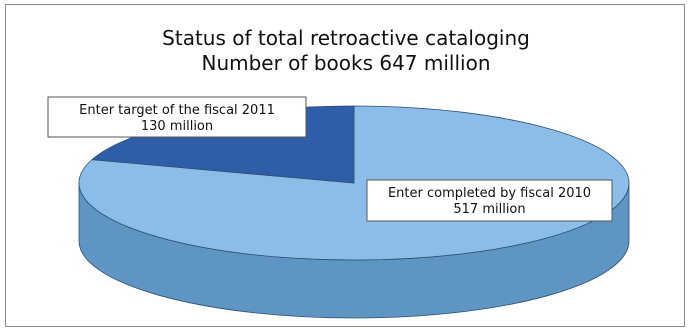  I want to click on slice-value-label-1: 130 million, so click(177, 126).